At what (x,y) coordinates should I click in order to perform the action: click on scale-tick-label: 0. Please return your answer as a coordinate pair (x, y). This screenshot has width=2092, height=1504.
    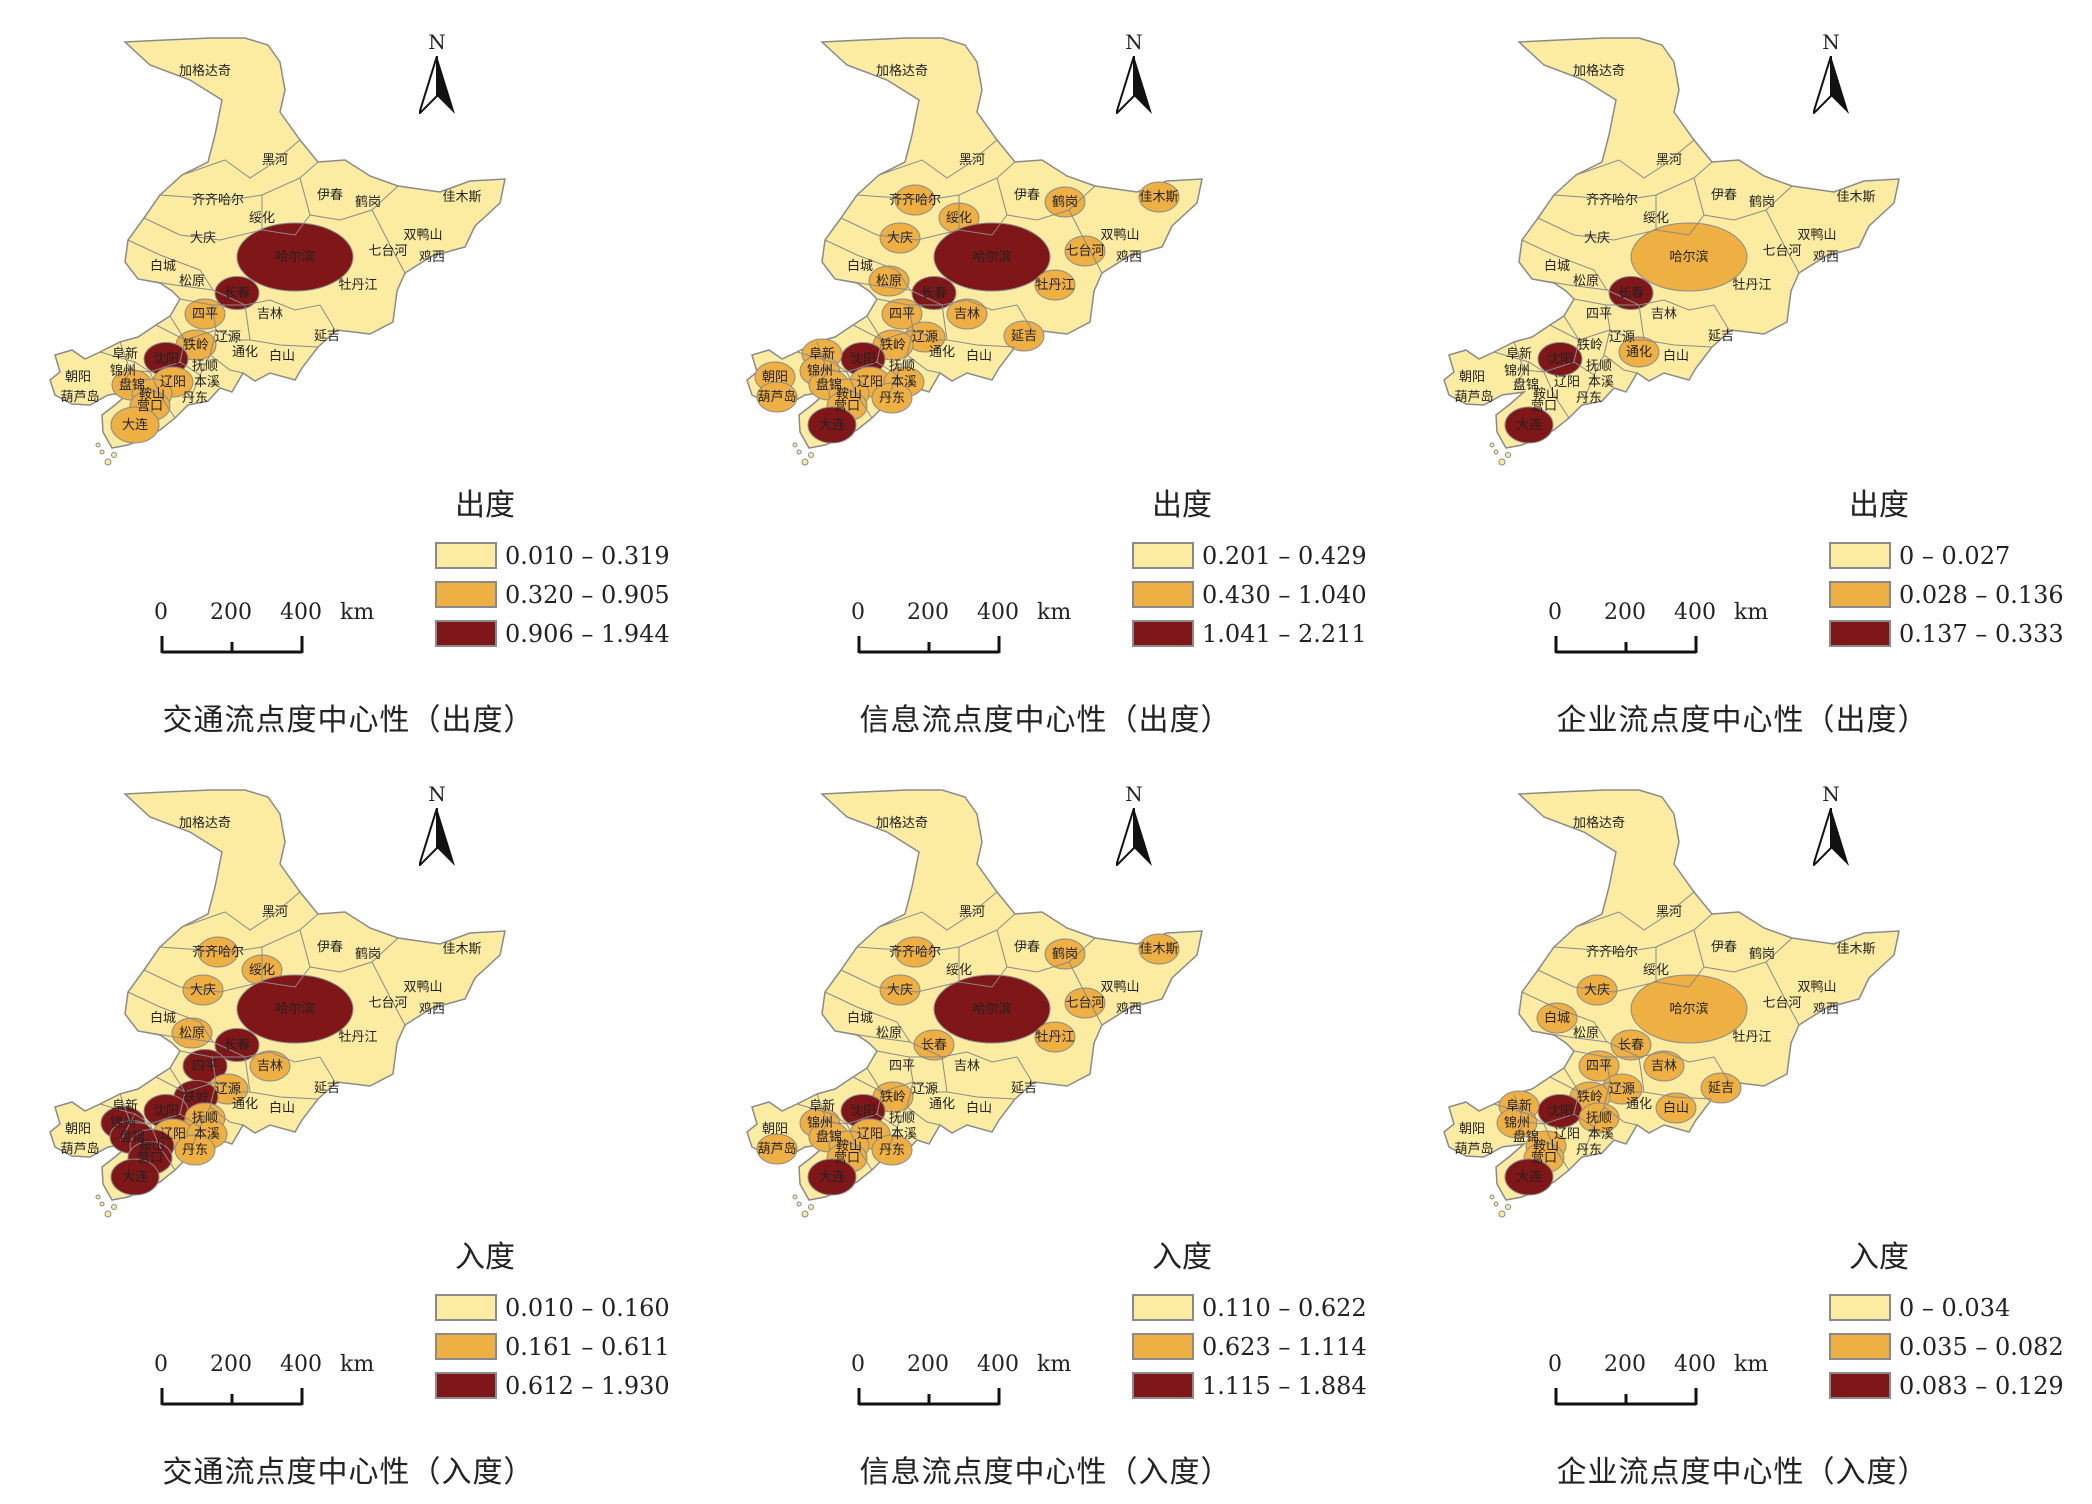
    Looking at the image, I should click on (1555, 612).